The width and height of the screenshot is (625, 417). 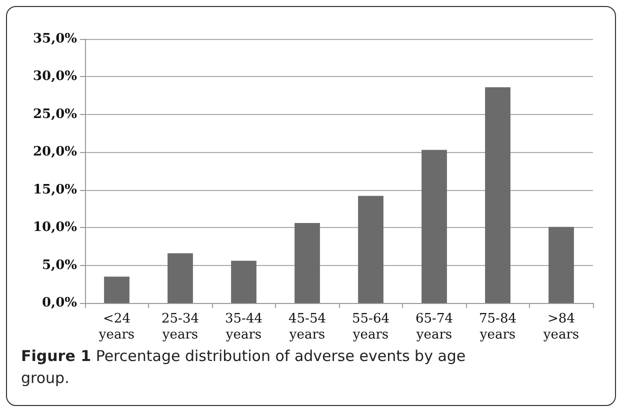 What do you see at coordinates (307, 327) in the screenshot?
I see `x-tick-label: 45-54 years` at bounding box center [307, 327].